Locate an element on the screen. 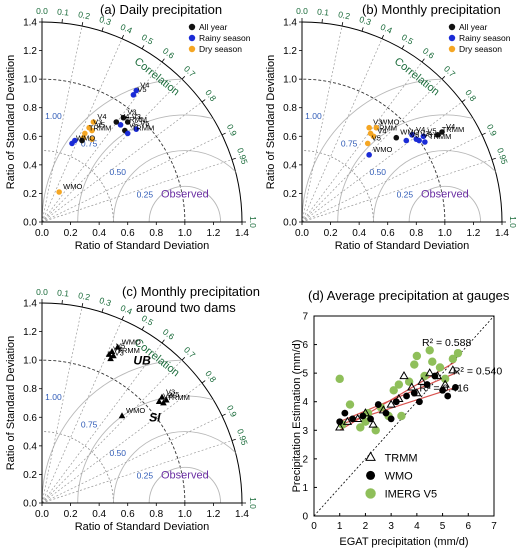  observed-label: Observed is located at coordinates (185, 195).